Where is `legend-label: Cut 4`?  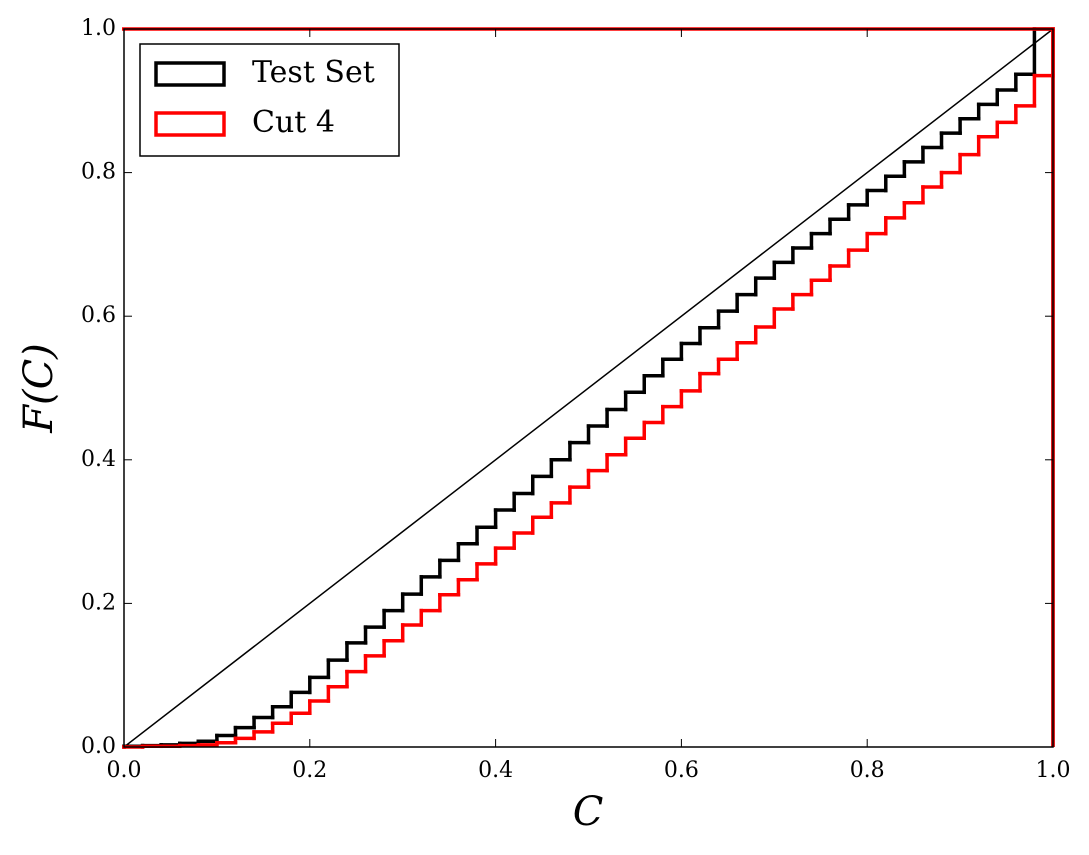 legend-label: Cut 4 is located at coordinates (293, 122).